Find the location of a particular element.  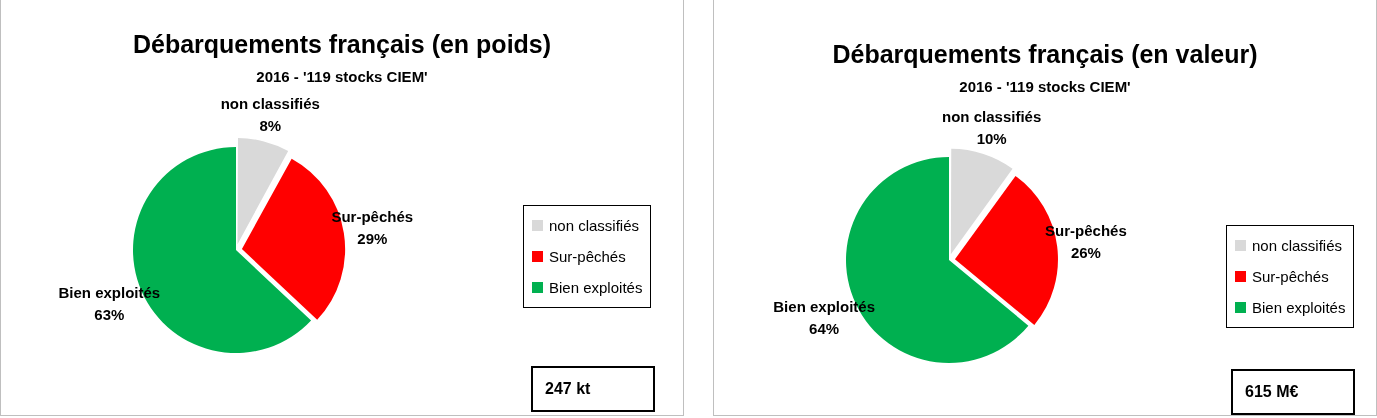

data-label: 8% is located at coordinates (270, 126).